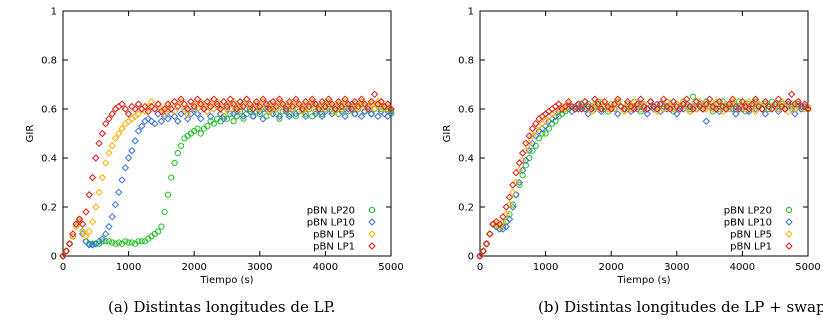  Describe the element at coordinates (643, 280) in the screenshot. I see `x-axis-label: Tiempo (s)` at that location.